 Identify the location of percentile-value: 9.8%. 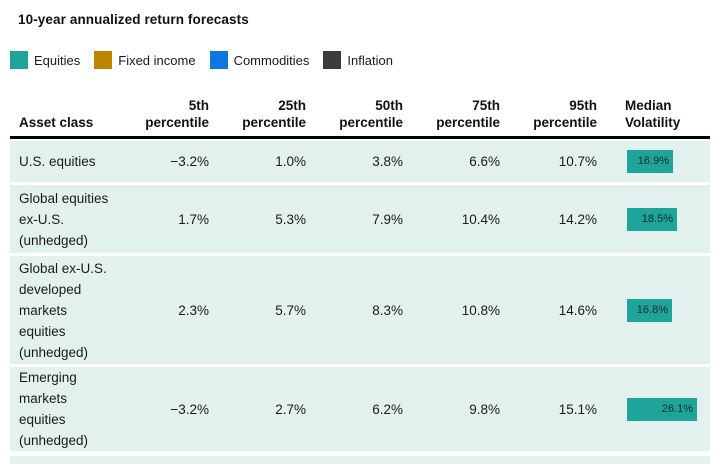
(484, 409).